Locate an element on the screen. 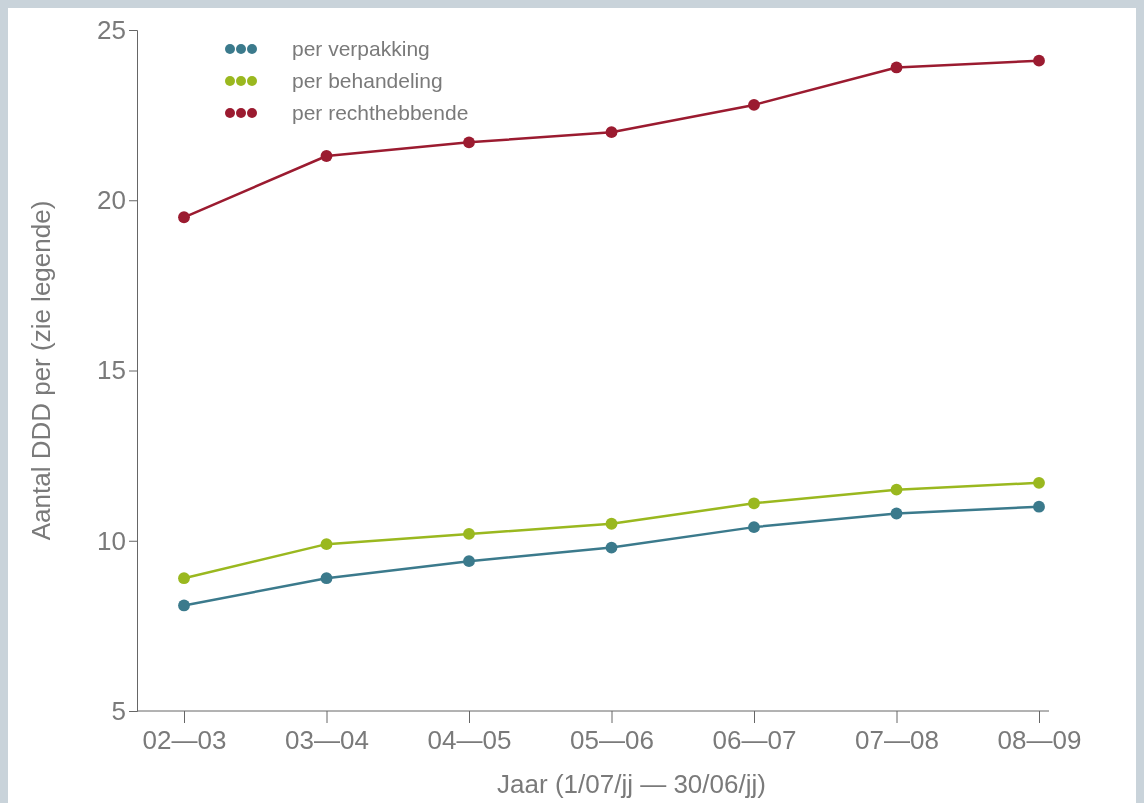 The height and width of the screenshot is (803, 1144). y-tick-label: 10 is located at coordinates (111, 540).